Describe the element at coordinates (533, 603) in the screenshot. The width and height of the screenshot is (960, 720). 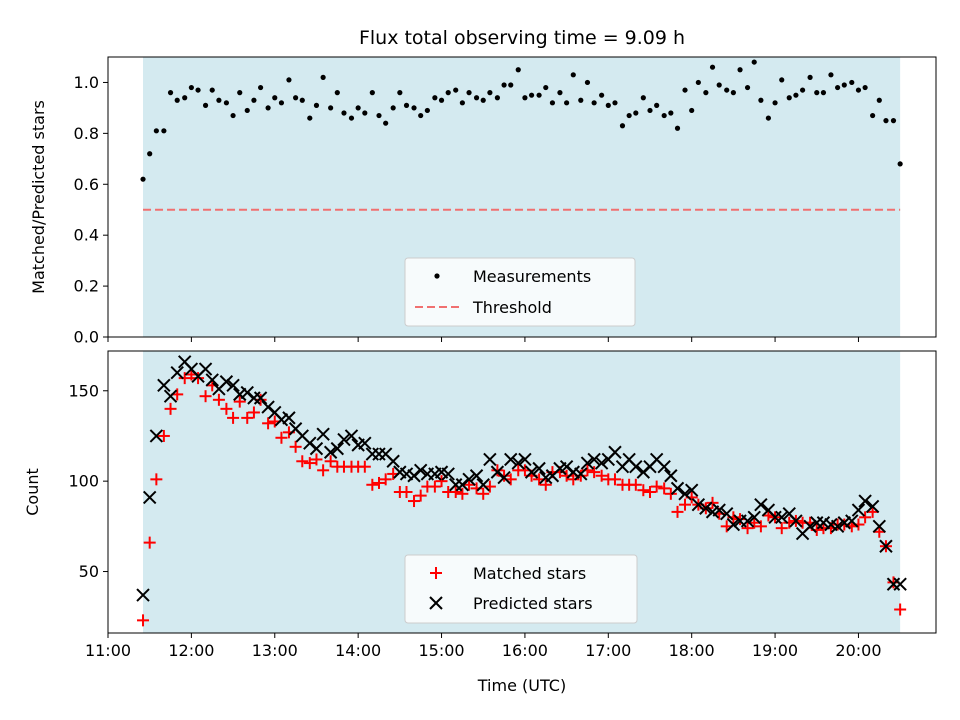
I see `legend-predicted-label: Predicted stars` at that location.